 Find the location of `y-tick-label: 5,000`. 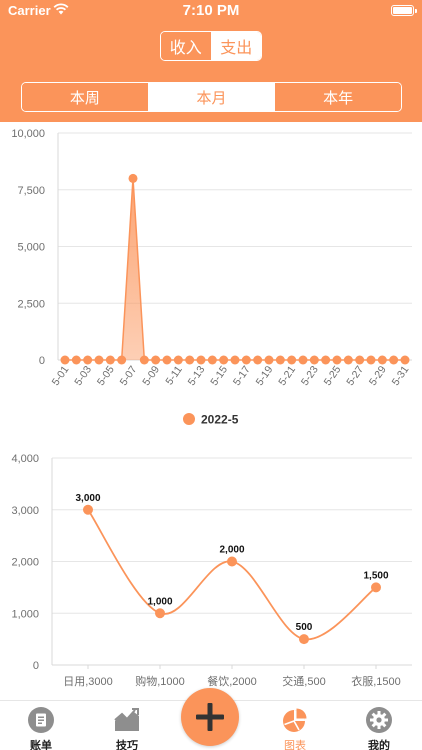

y-tick-label: 5,000 is located at coordinates (31, 248).